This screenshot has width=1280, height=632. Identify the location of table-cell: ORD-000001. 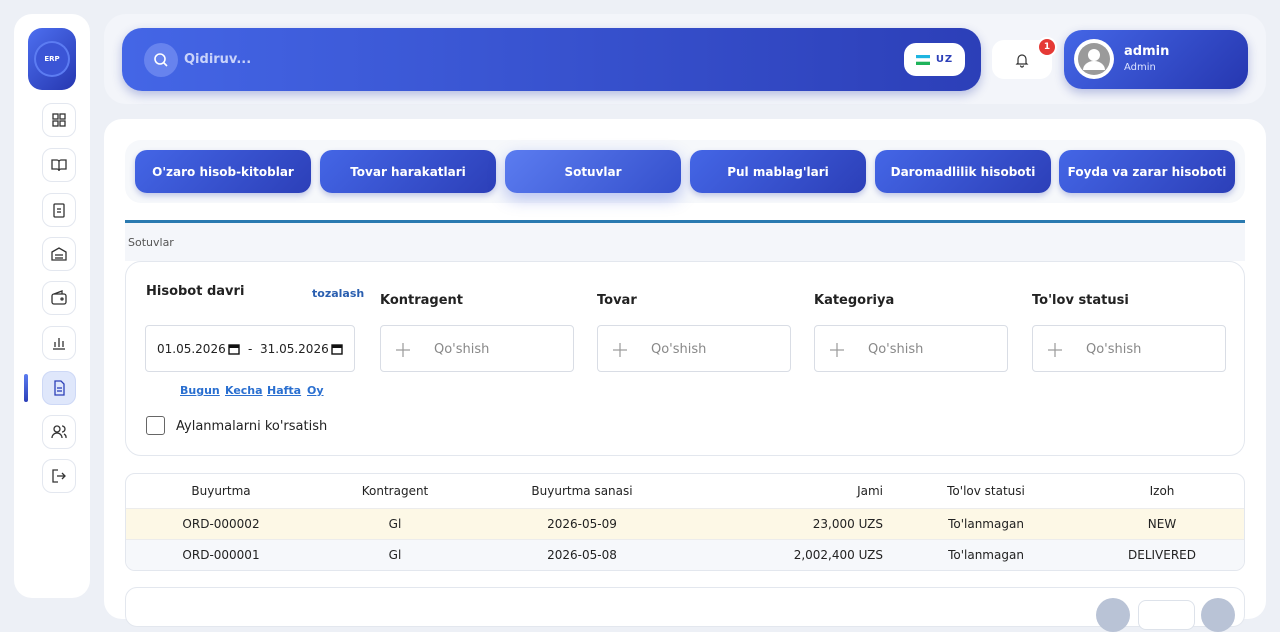
(221, 555).